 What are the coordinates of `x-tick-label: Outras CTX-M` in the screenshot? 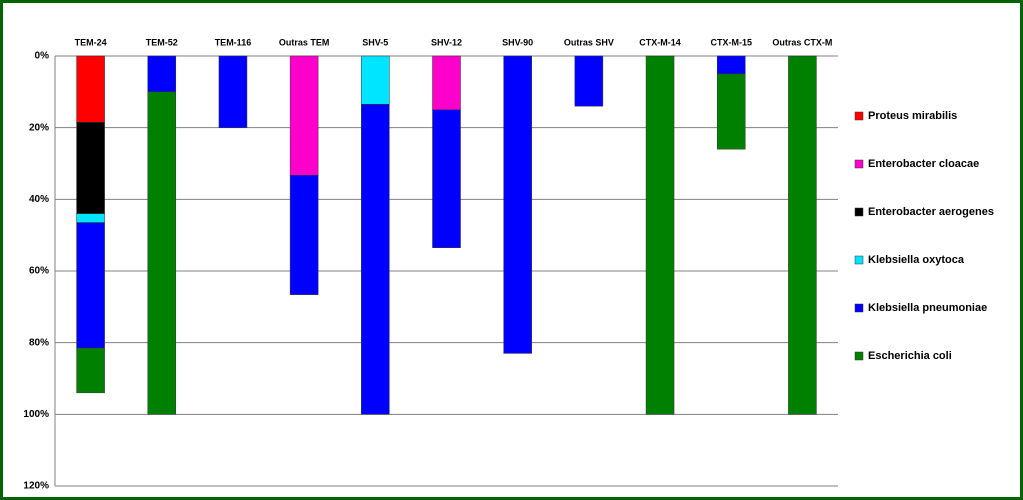 It's located at (802, 42).